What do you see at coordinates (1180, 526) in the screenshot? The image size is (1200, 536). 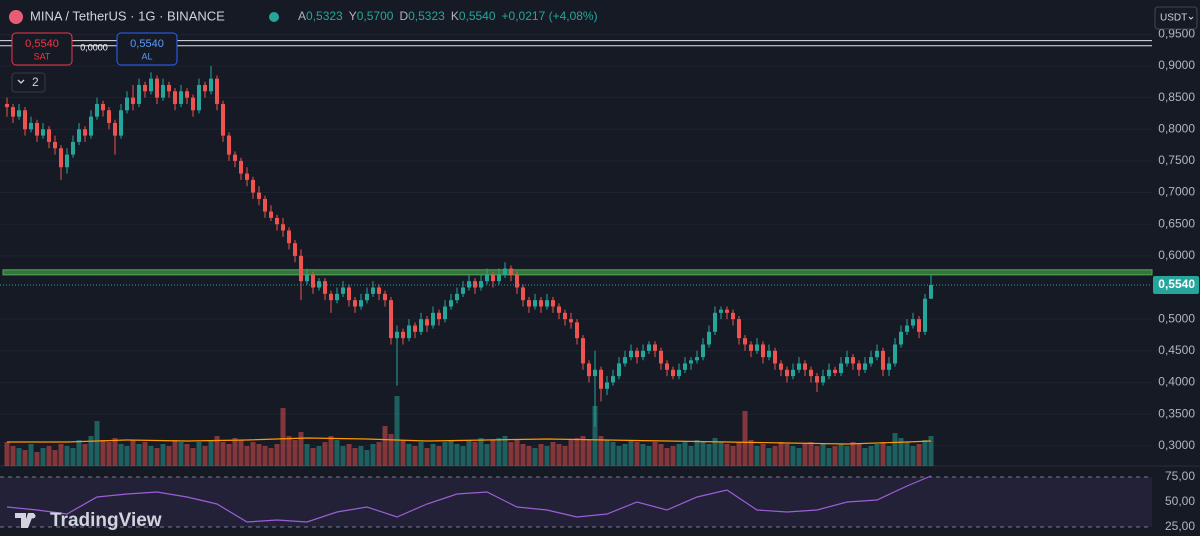 I see `rsi-tick-label: 25,00` at bounding box center [1180, 526].